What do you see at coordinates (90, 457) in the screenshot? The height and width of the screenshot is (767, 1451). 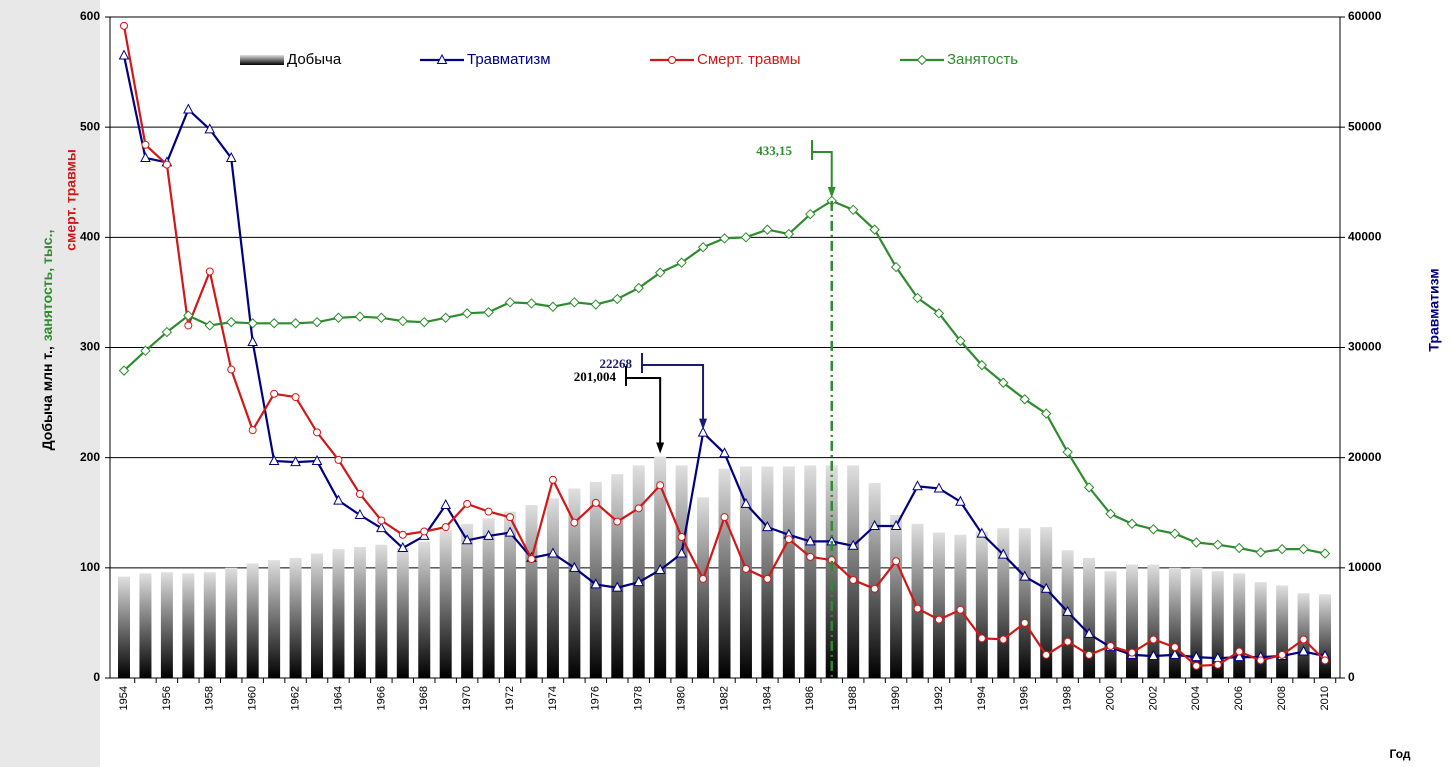 I see `y-tick-label: 200` at bounding box center [90, 457].